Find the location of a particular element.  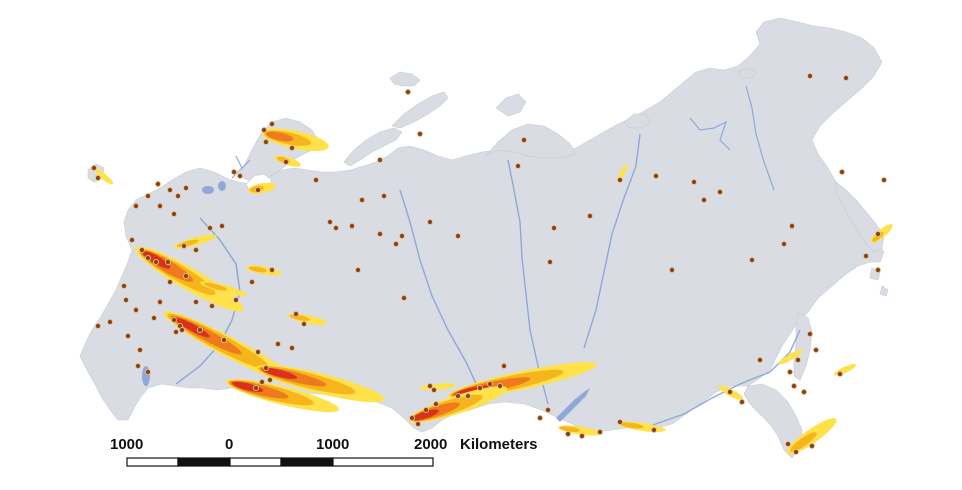

severnaya-zemlya is located at coordinates (511, 105).